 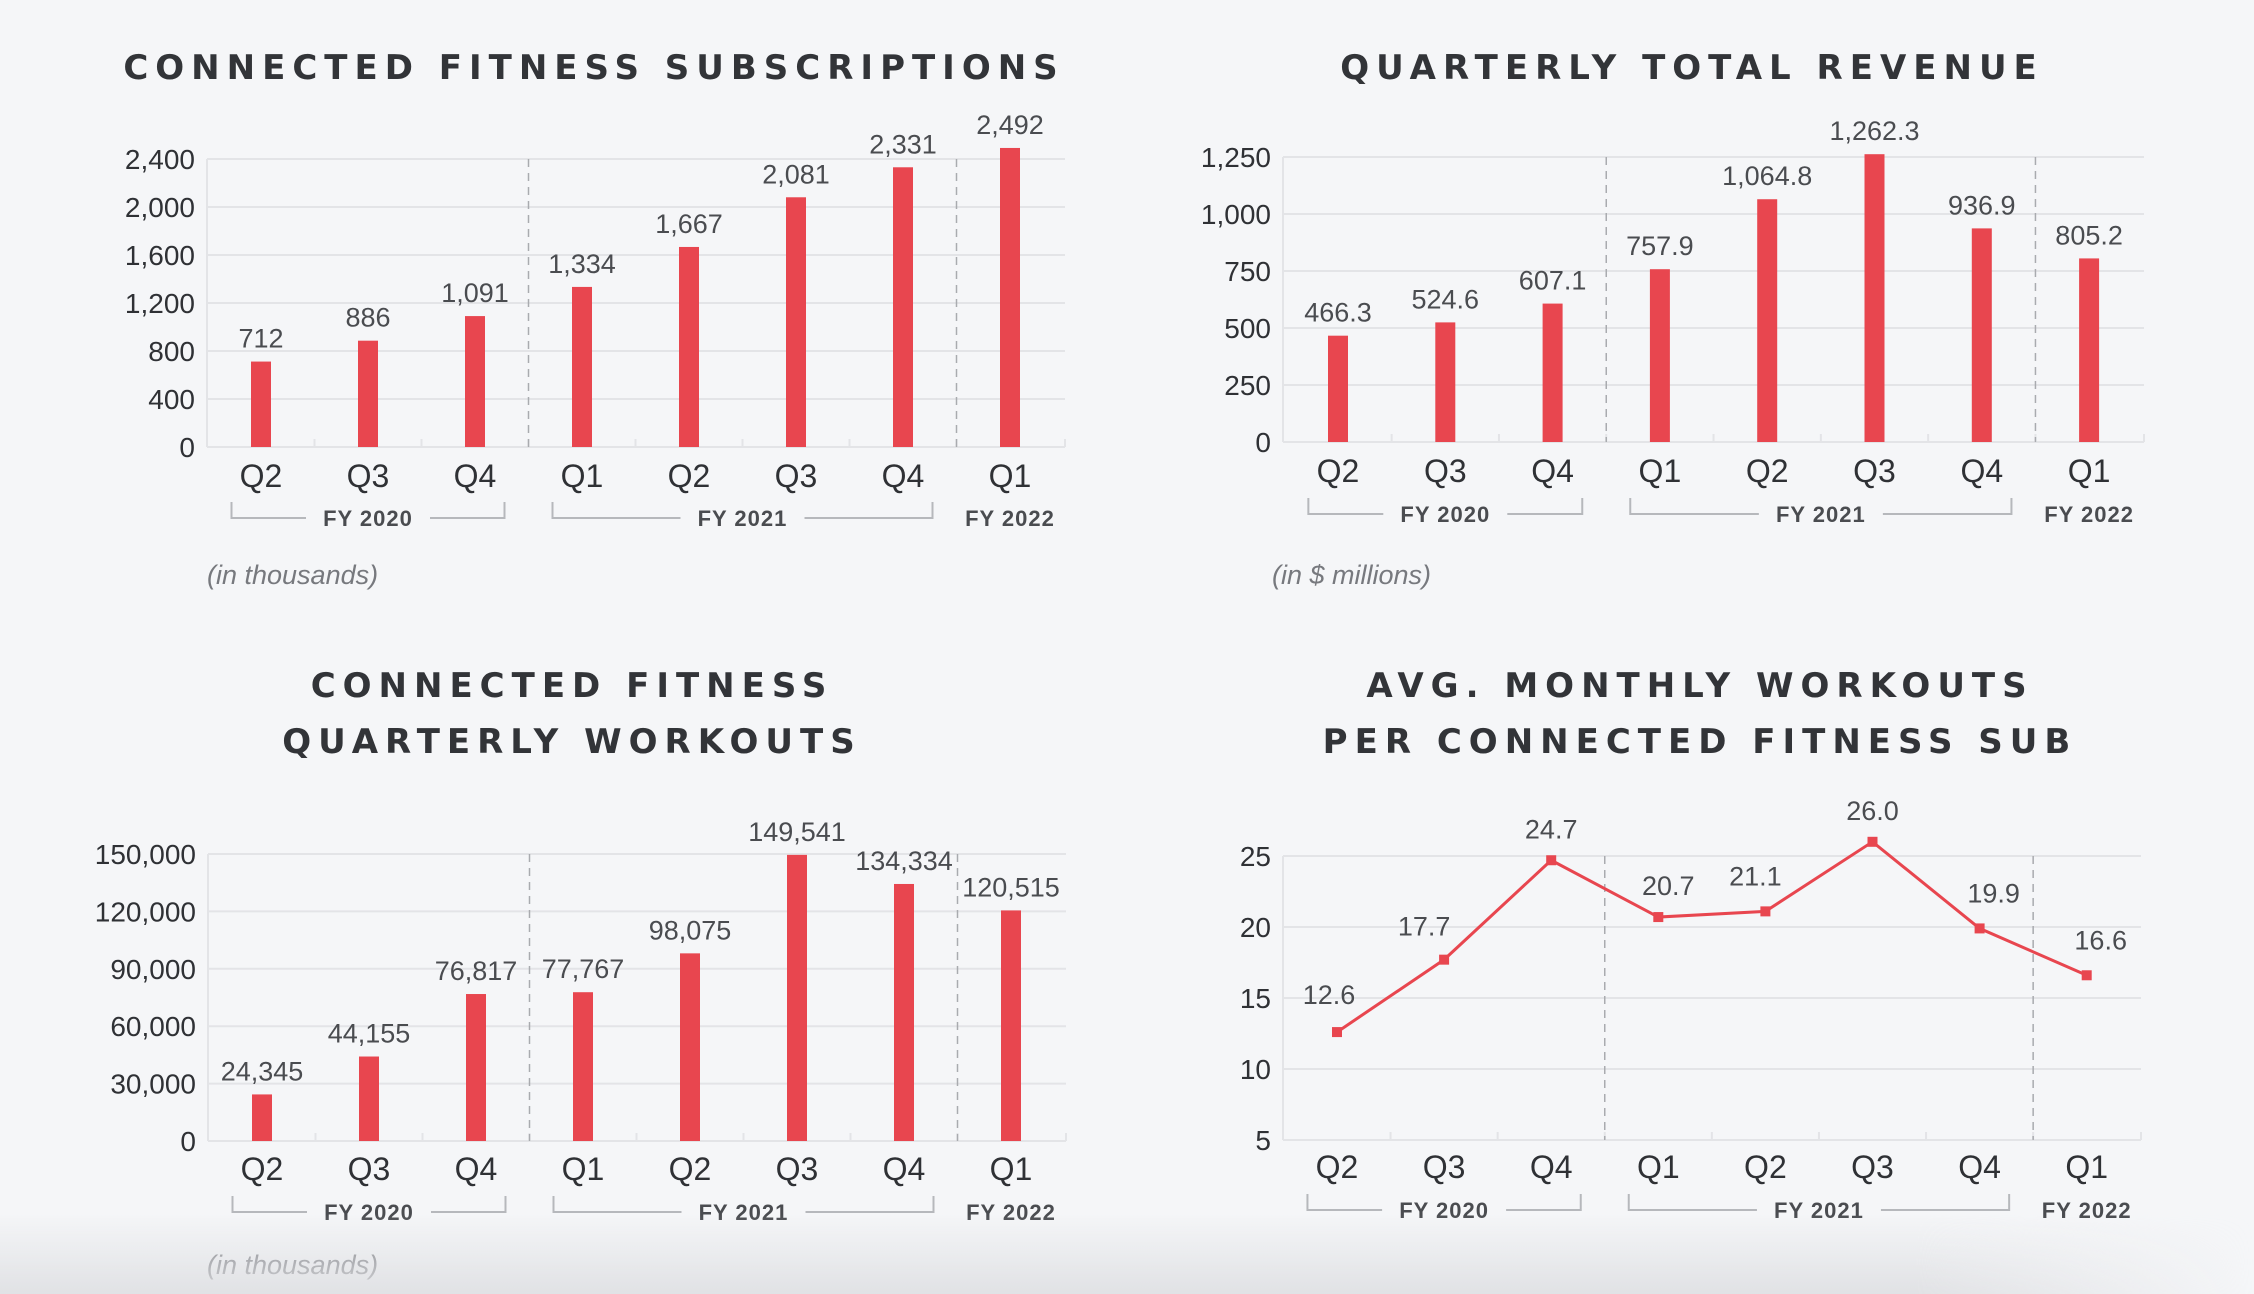 What do you see at coordinates (160, 255) in the screenshot?
I see `y-tick-label: 1,600` at bounding box center [160, 255].